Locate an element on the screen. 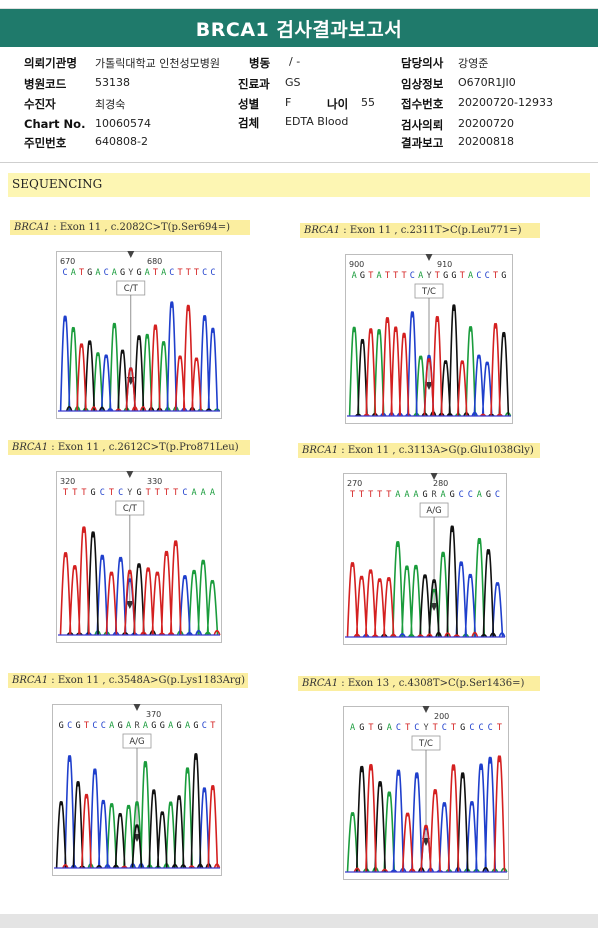  patient-value: 최경숙 is located at coordinates (110, 104).